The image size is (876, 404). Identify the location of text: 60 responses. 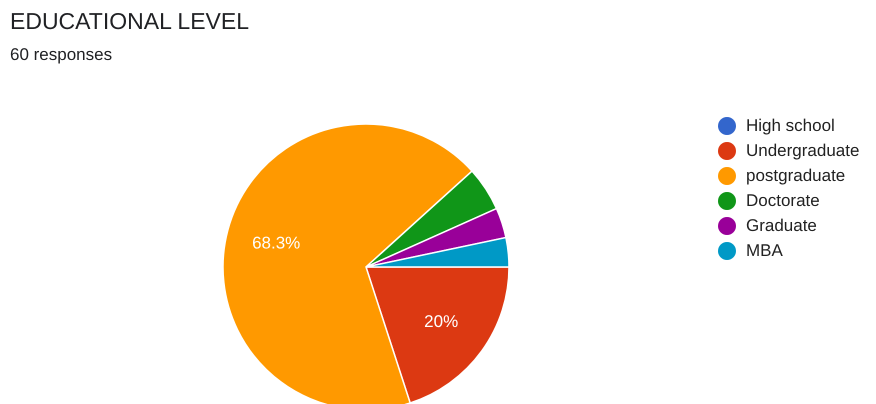
(61, 55).